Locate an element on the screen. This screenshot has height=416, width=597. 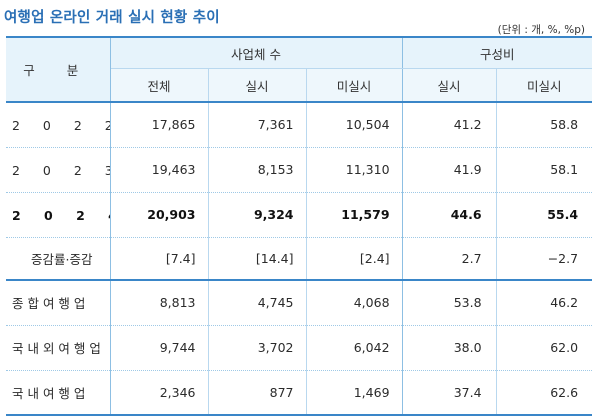
header-ratio-done: 실시 is located at coordinates (449, 85).